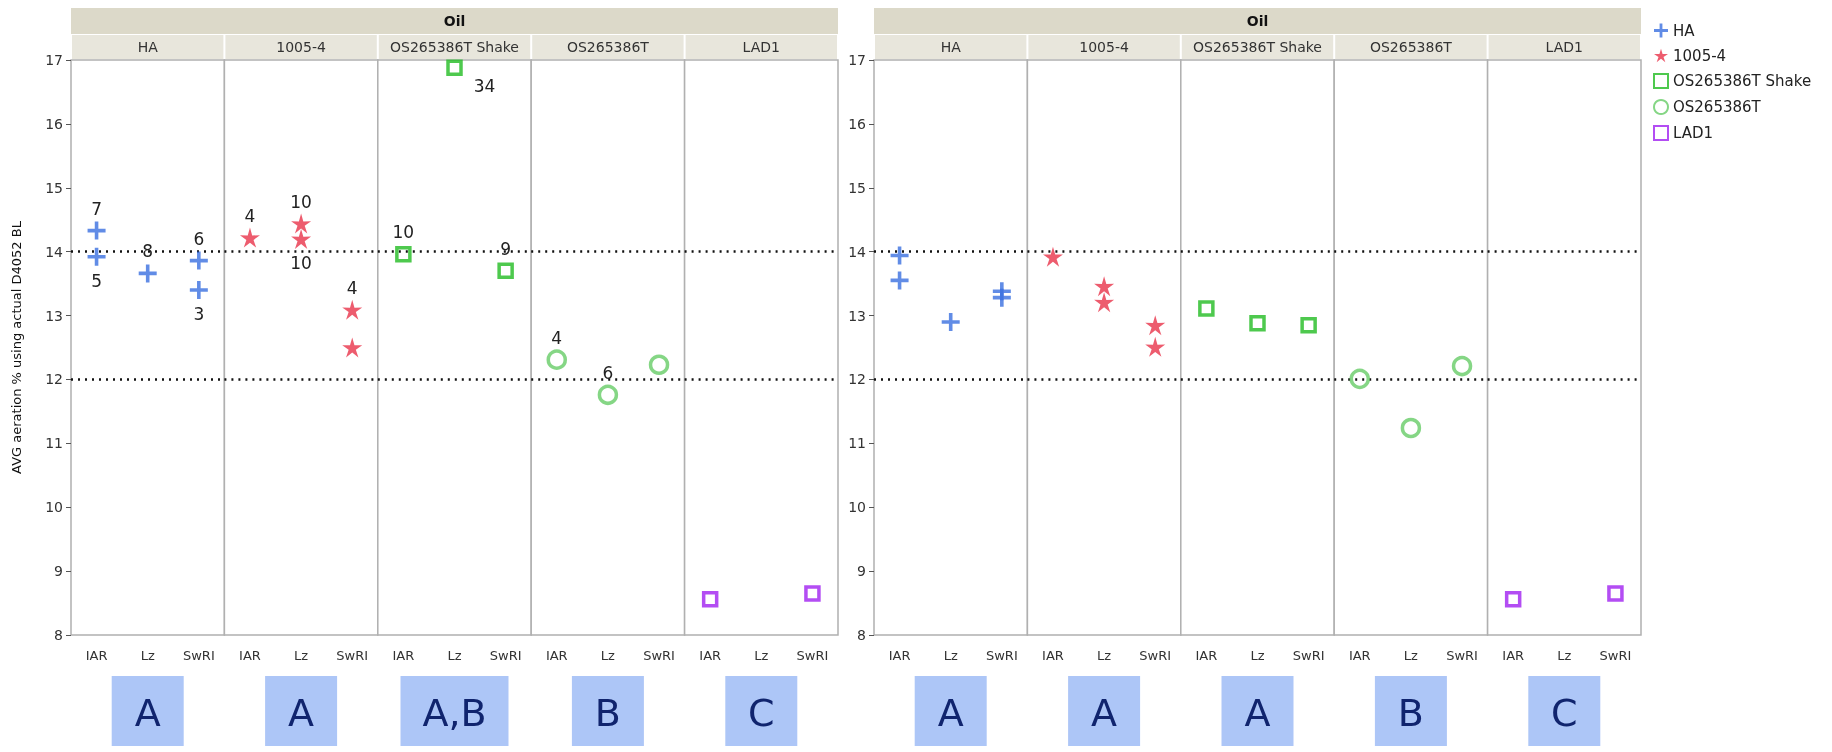 Image resolution: width=1832 pixels, height=752 pixels. I want to click on annotation: 8, so click(148, 251).